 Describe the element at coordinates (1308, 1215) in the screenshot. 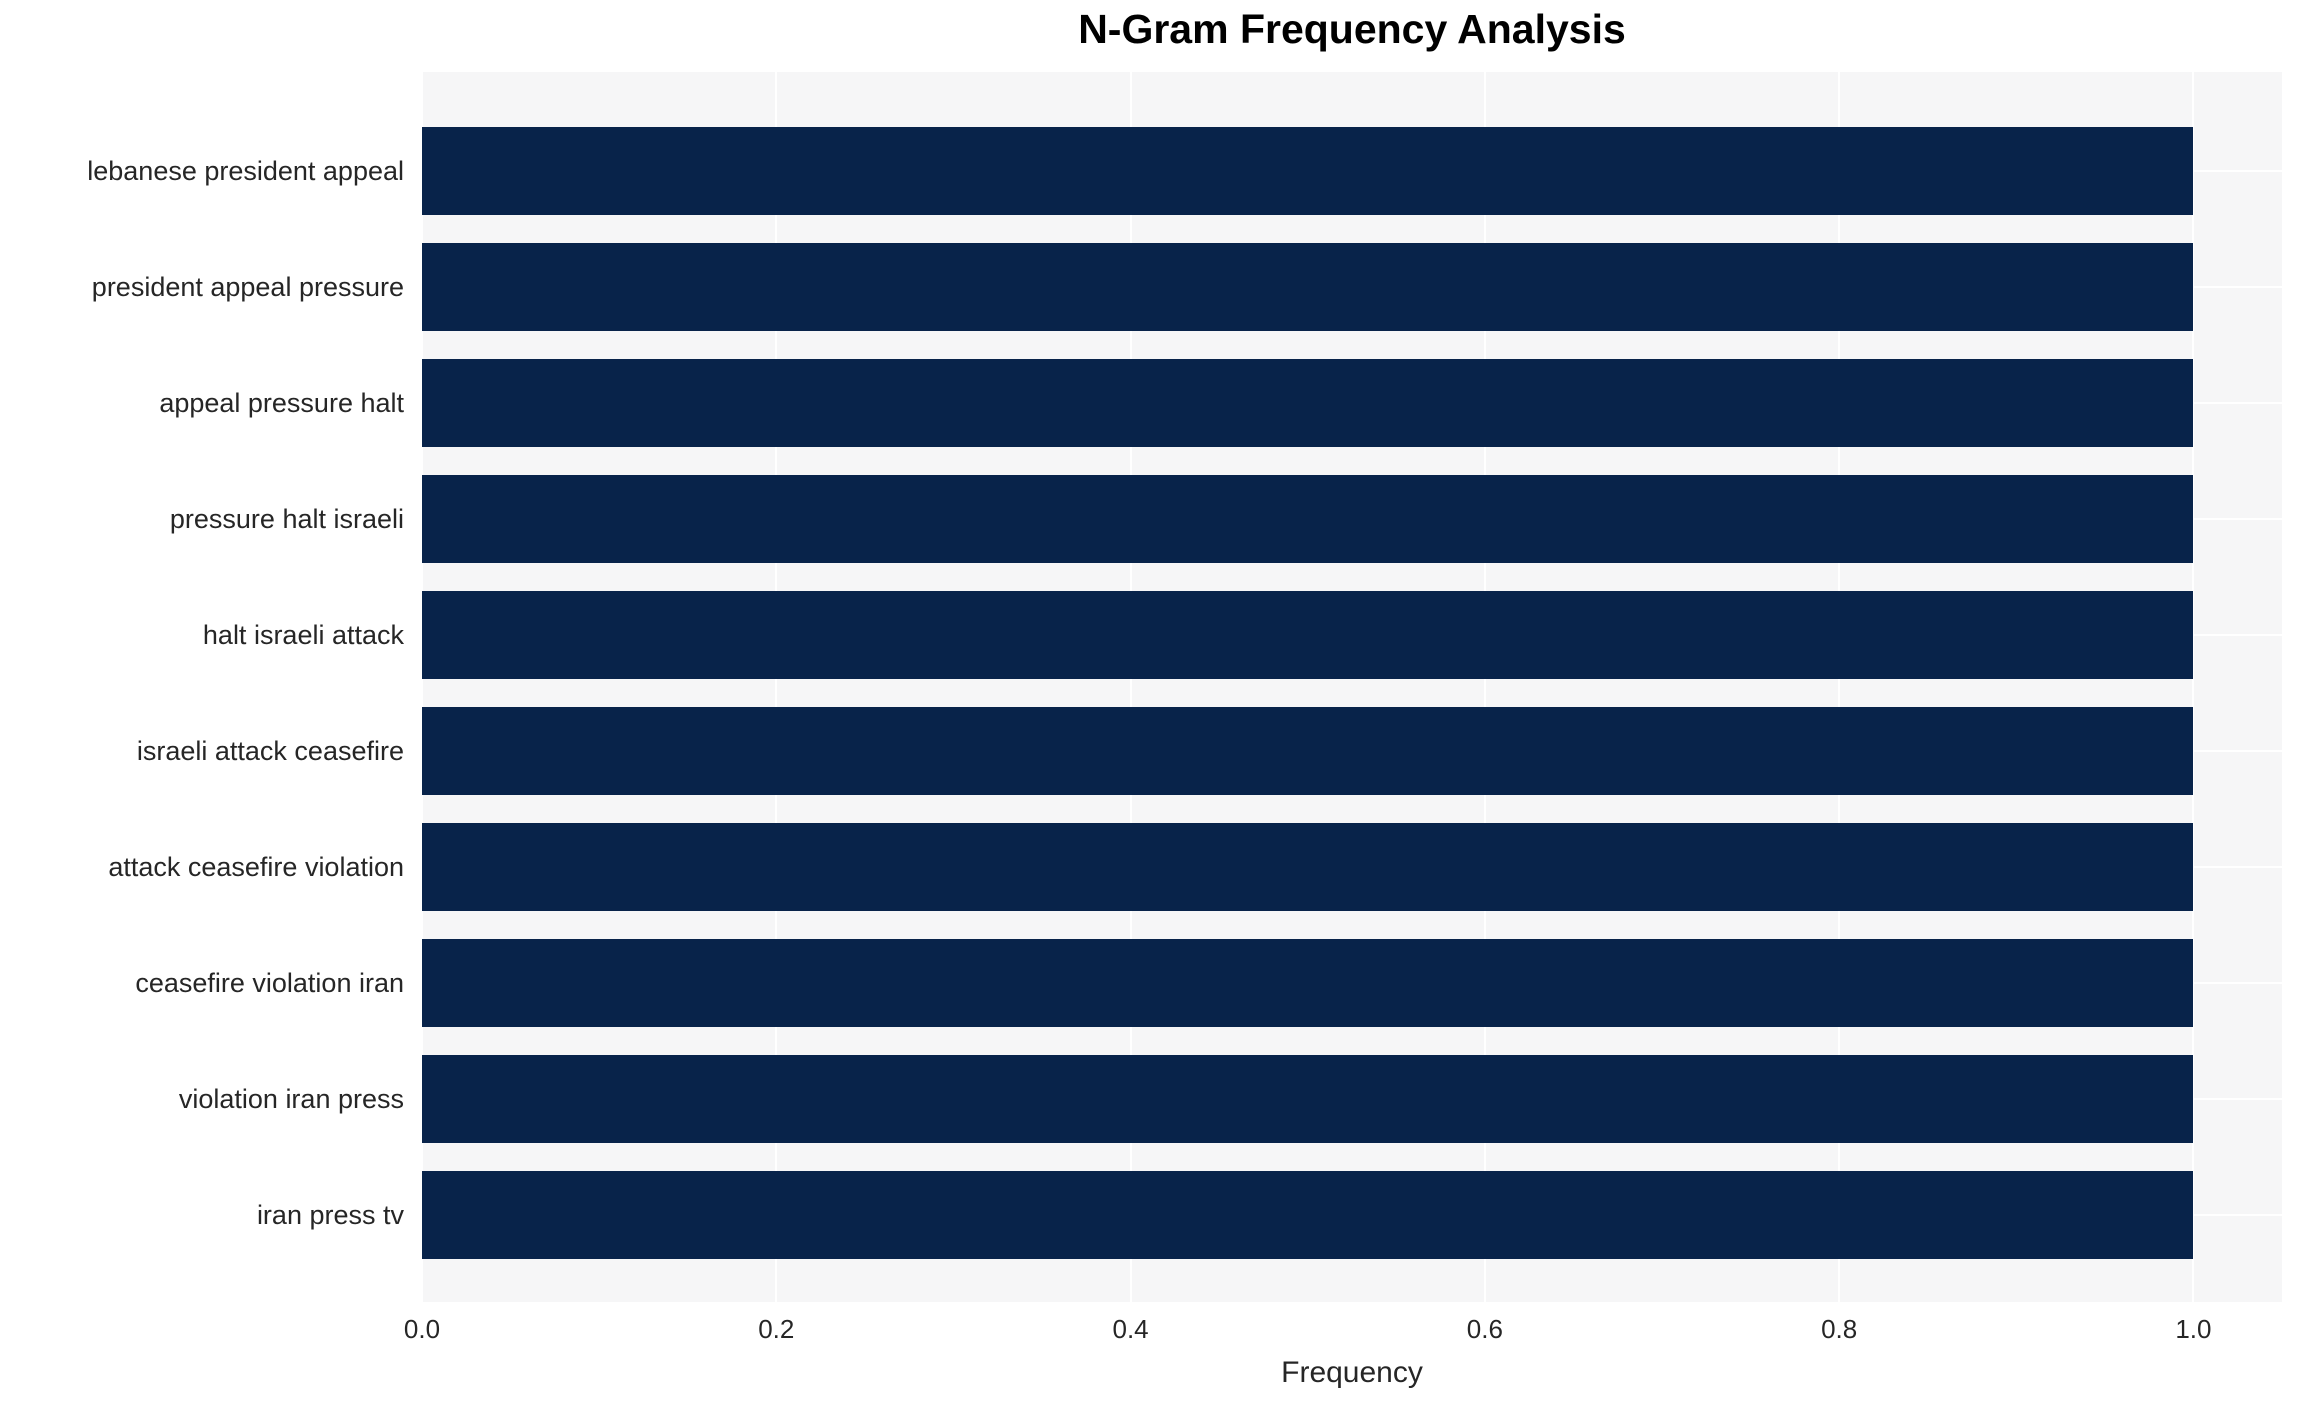

I see `bar-iran-press-tv` at that location.